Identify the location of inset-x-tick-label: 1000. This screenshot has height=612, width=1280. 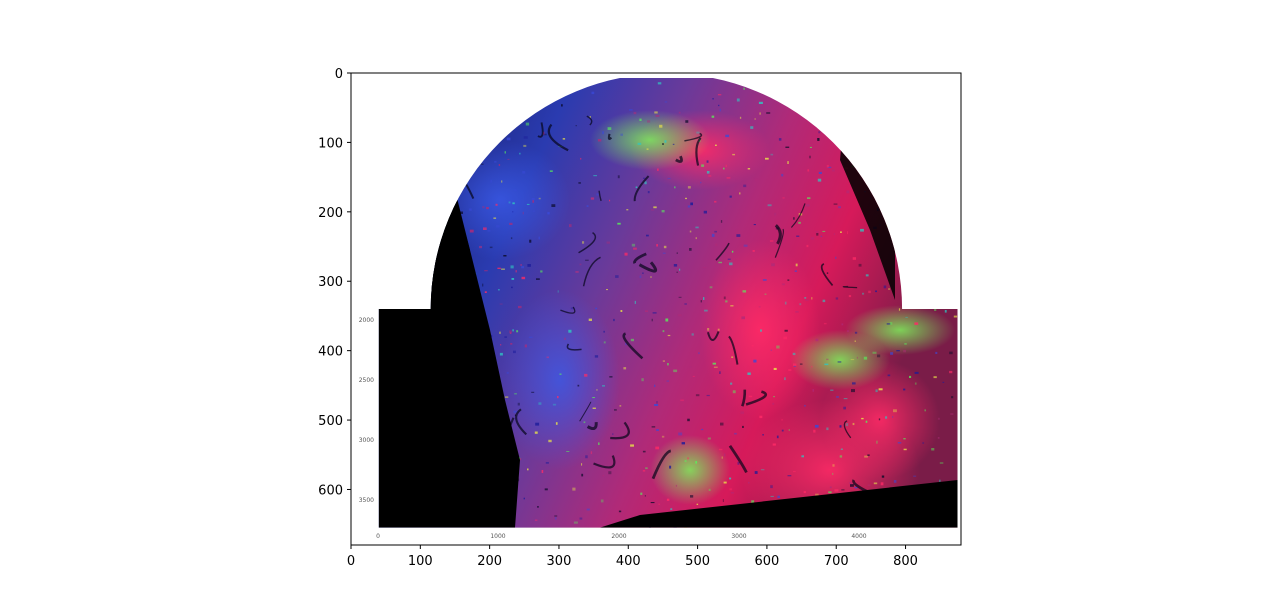
(497, 536).